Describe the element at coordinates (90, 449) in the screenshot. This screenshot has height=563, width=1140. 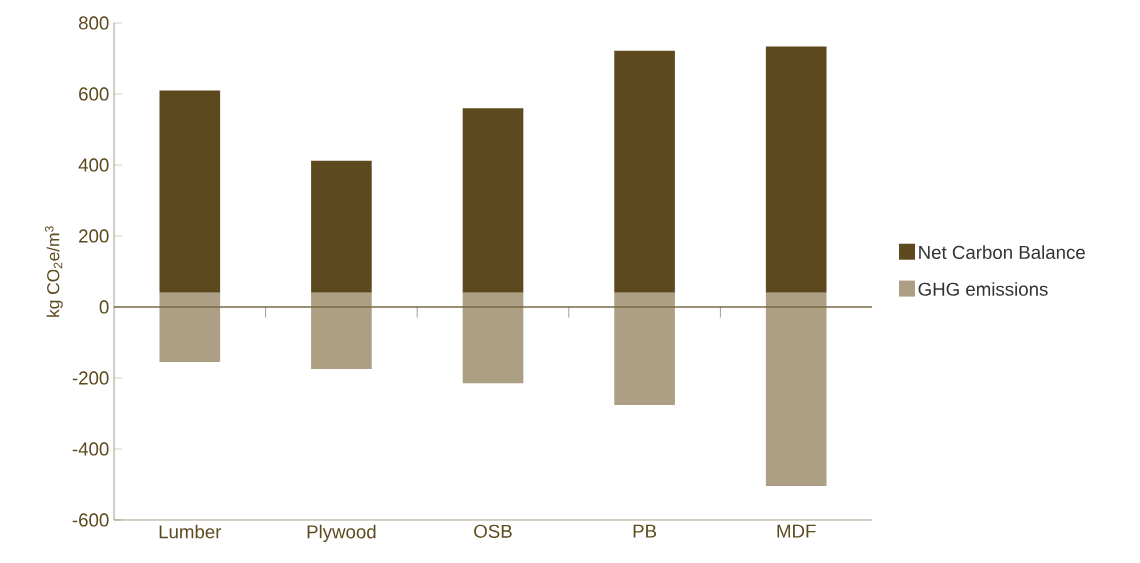
I see `y-tick-label: -400` at that location.